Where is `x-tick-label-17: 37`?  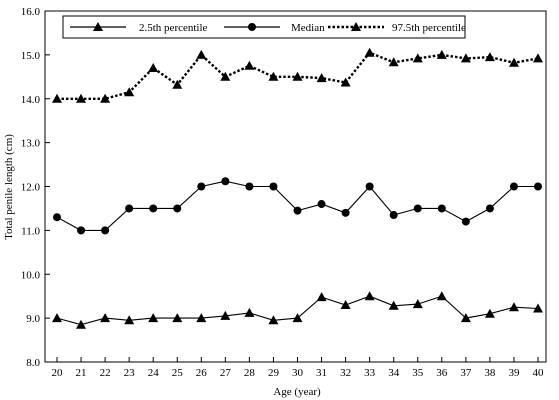 x-tick-label-17: 37 is located at coordinates (466, 373).